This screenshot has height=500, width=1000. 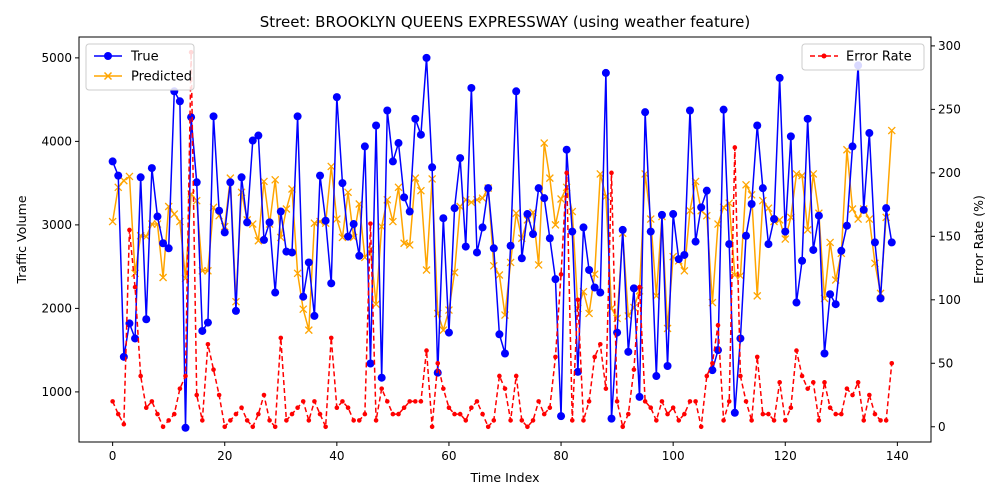 What do you see at coordinates (108, 76) in the screenshot?
I see `legend-predicted-marker` at bounding box center [108, 76].